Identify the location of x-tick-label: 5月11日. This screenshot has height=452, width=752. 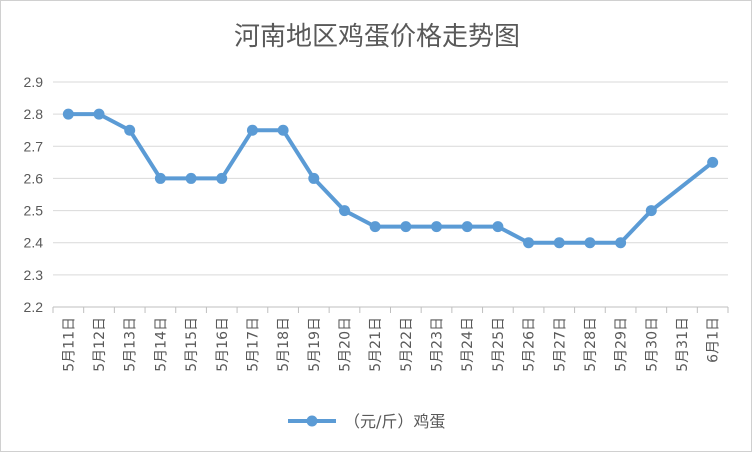
(69, 344).